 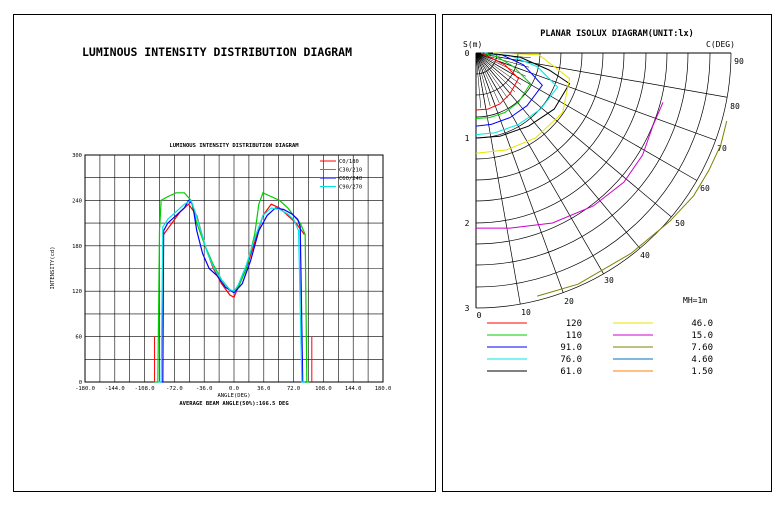 What do you see at coordinates (234, 389) in the screenshot?
I see `x-tick-label: 0.0` at bounding box center [234, 389].